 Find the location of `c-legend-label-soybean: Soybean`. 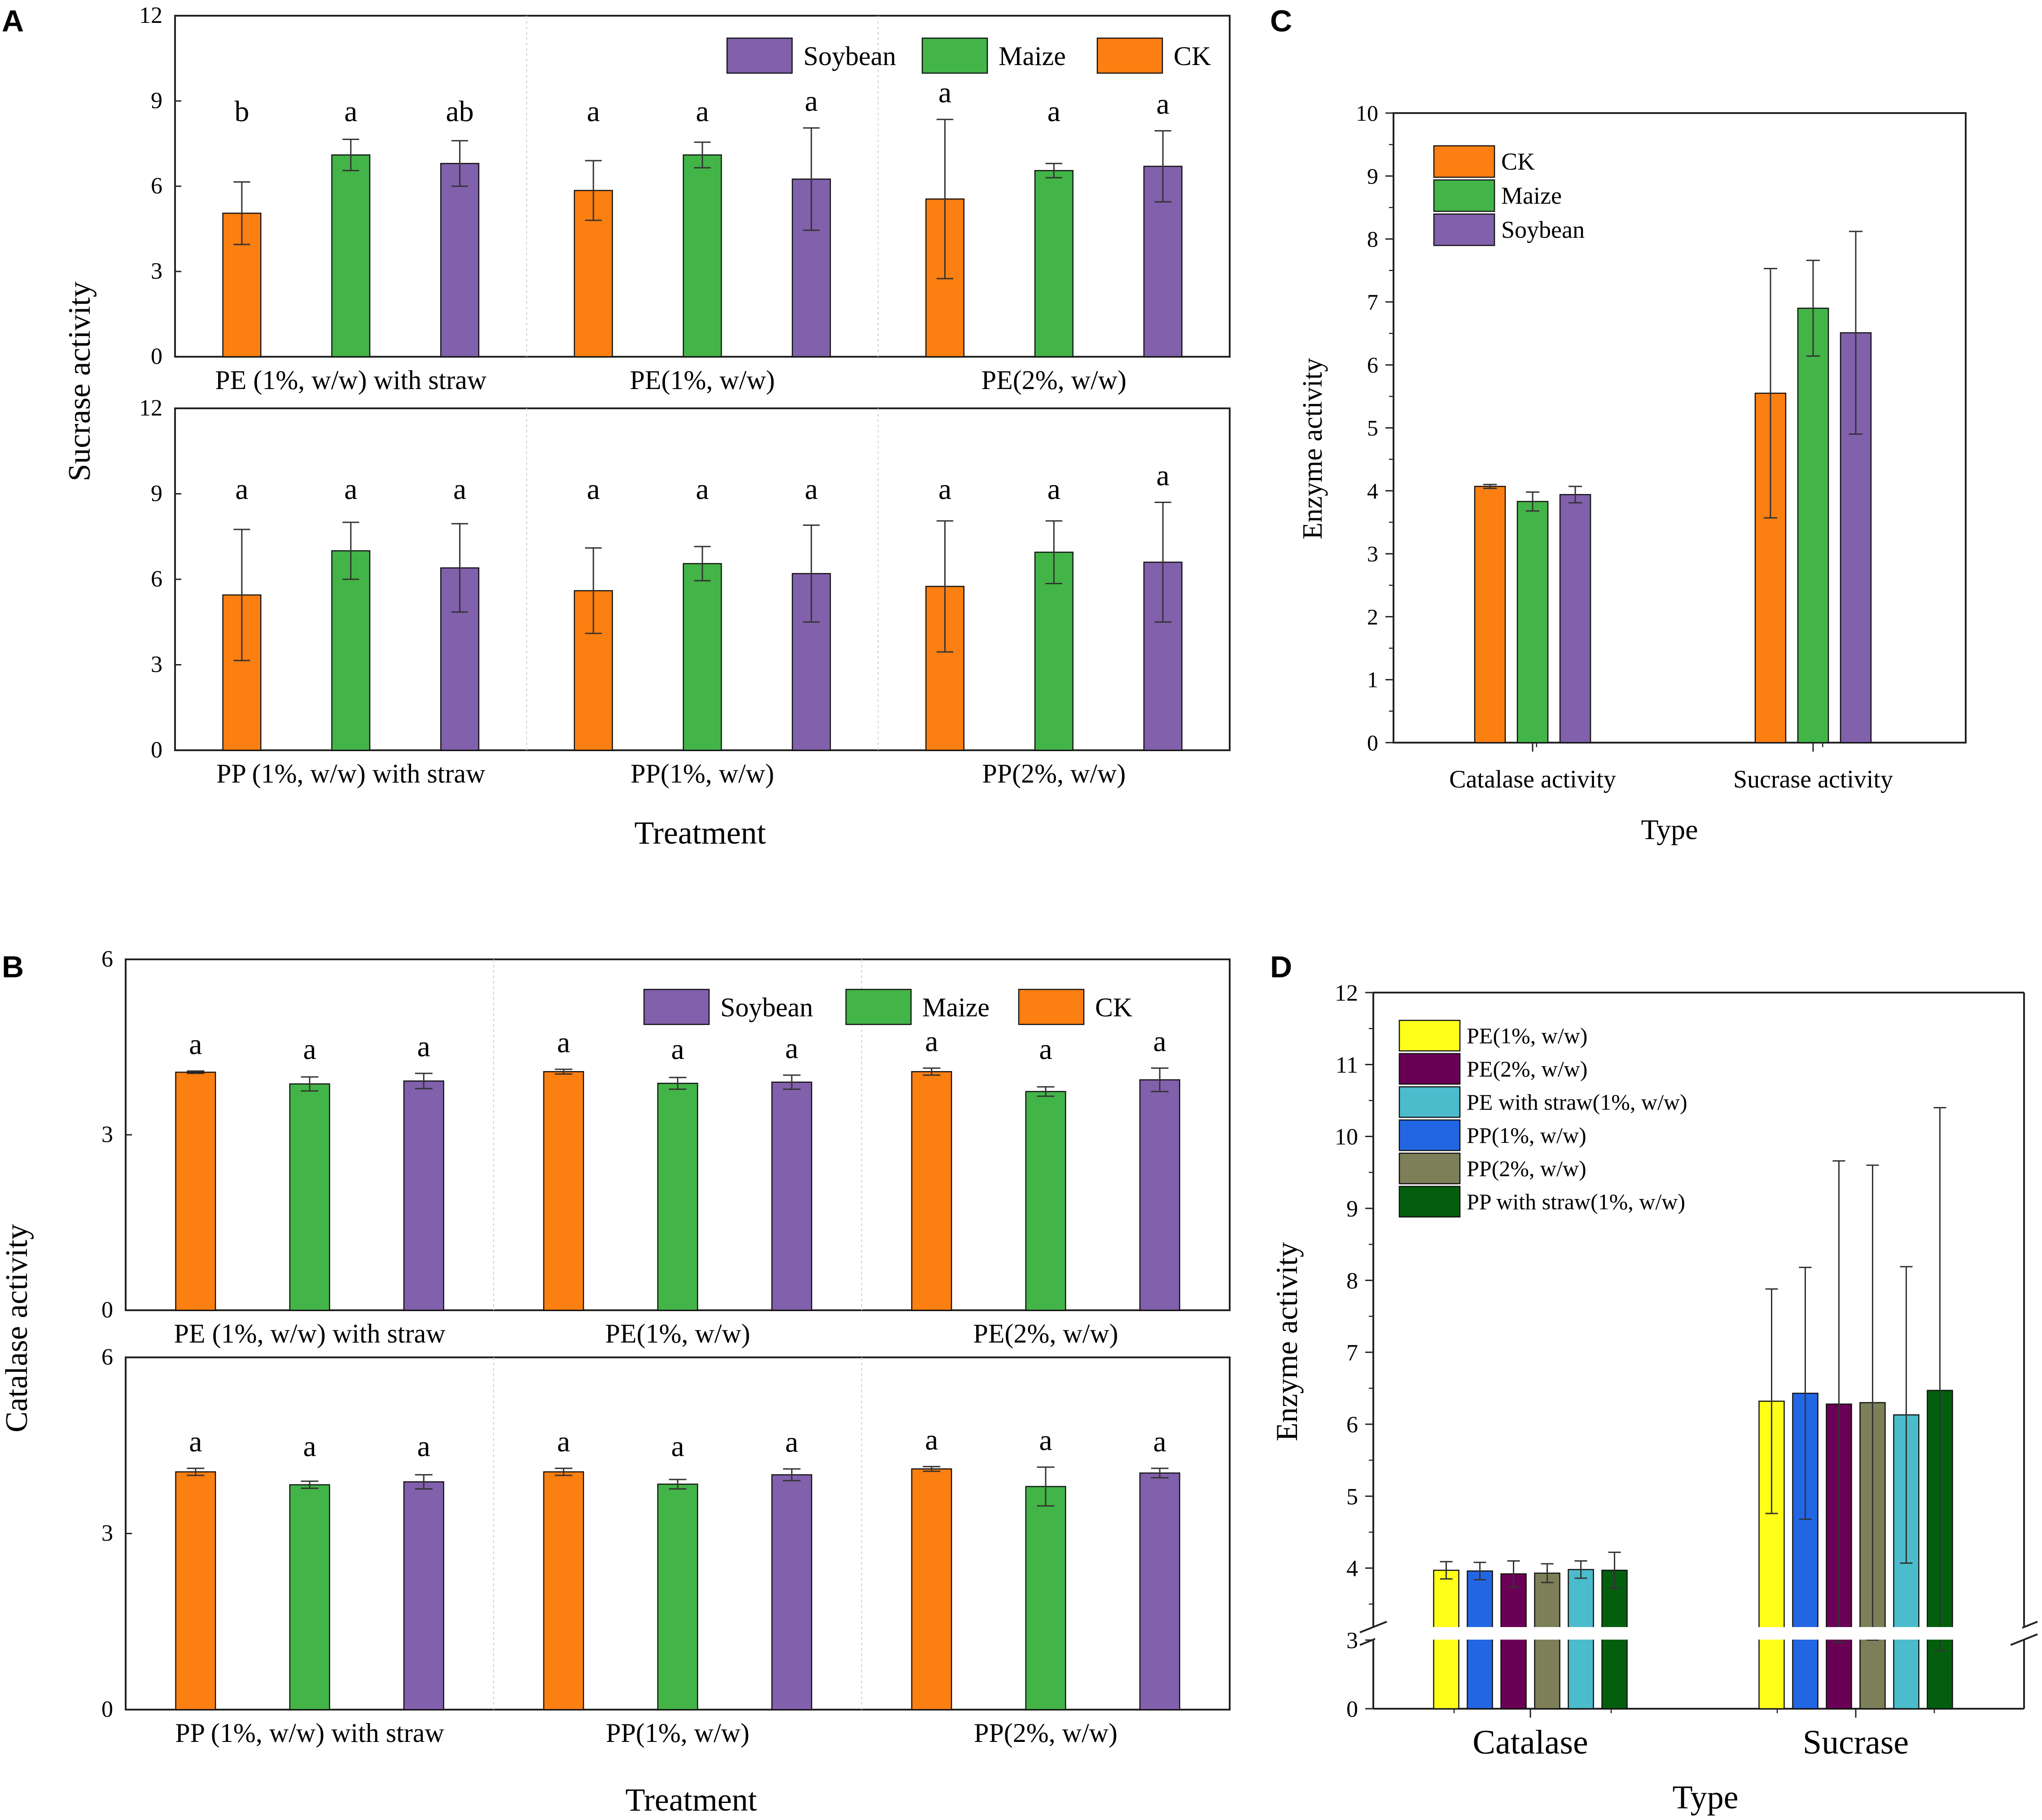

c-legend-label-soybean: Soybean is located at coordinates (1543, 229).